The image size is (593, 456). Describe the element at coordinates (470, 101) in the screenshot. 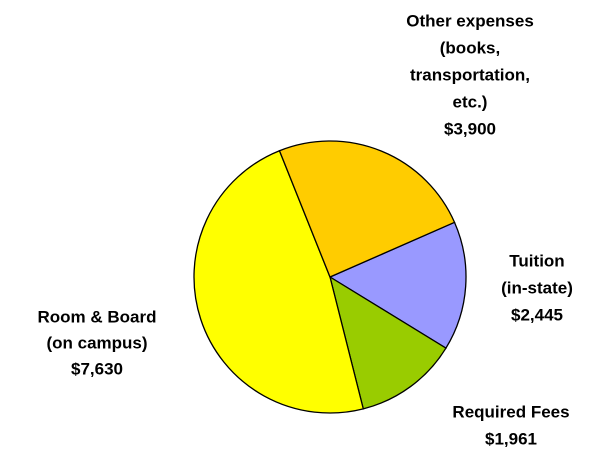

I see `slice-label: etc.)` at that location.